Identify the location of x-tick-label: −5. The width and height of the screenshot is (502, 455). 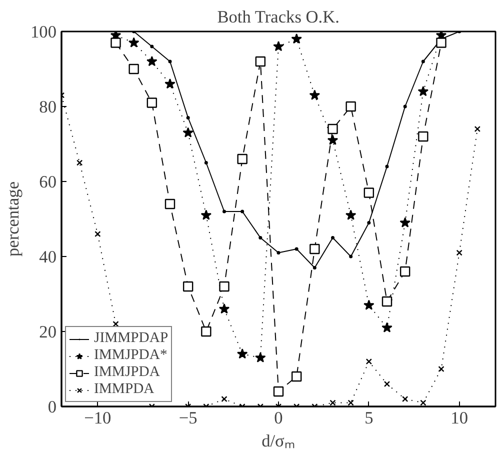
(188, 418).